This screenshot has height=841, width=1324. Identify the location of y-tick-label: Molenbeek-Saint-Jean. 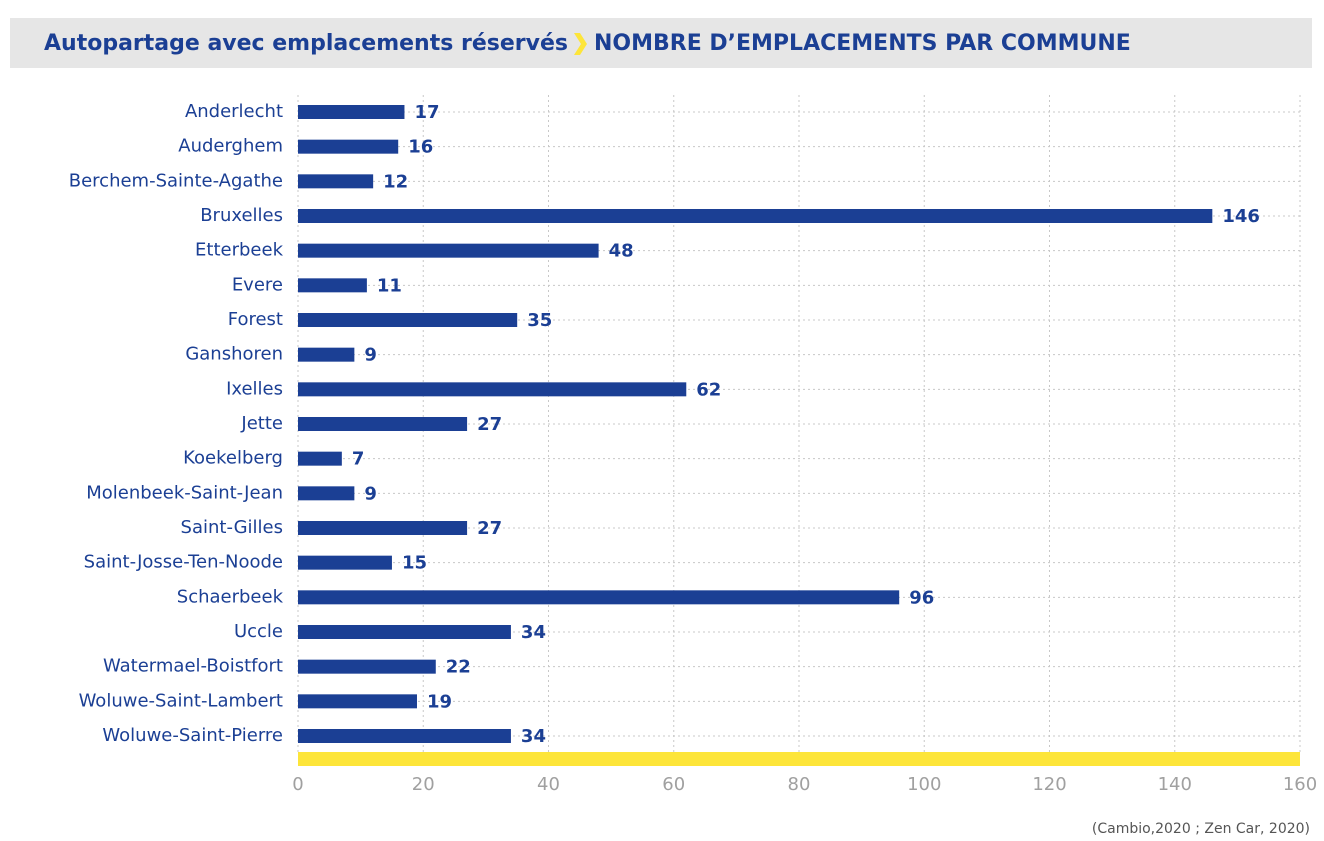
(184, 492).